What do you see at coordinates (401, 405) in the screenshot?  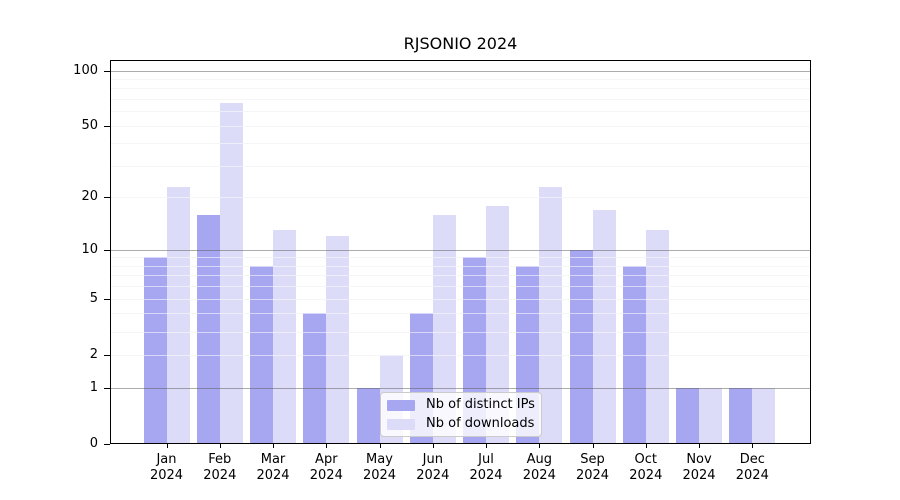 I see `legend-swatch-distinct-ips` at bounding box center [401, 405].